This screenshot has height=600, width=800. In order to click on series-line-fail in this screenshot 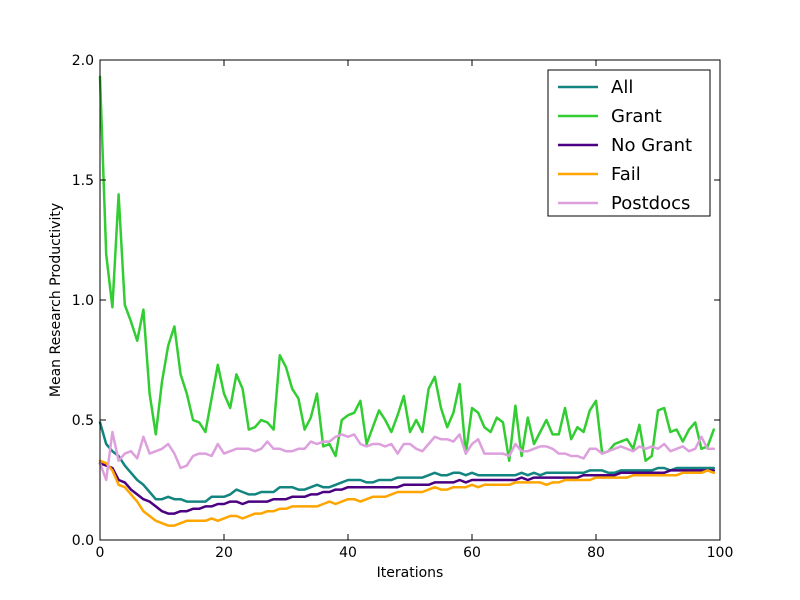, I will do `click(407, 493)`.